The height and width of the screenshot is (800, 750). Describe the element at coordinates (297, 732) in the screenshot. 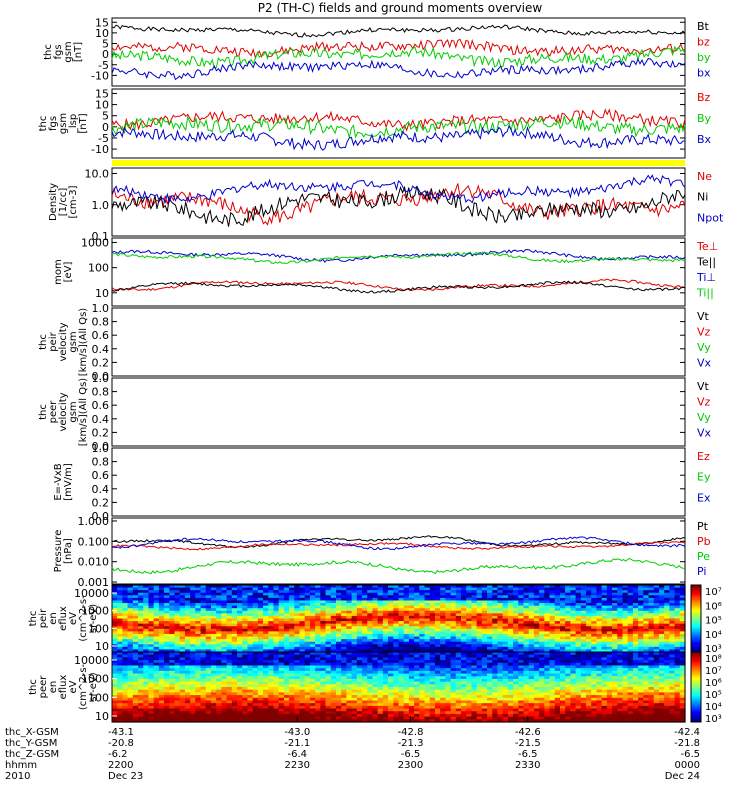

I see `x-row-value: -43.0` at that location.